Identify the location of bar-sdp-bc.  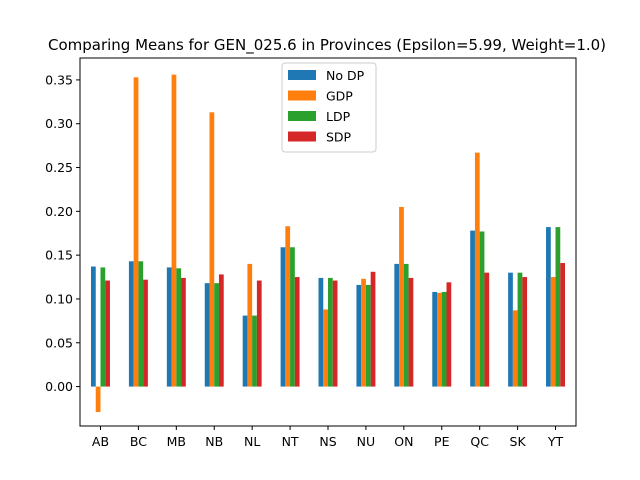
(145, 333).